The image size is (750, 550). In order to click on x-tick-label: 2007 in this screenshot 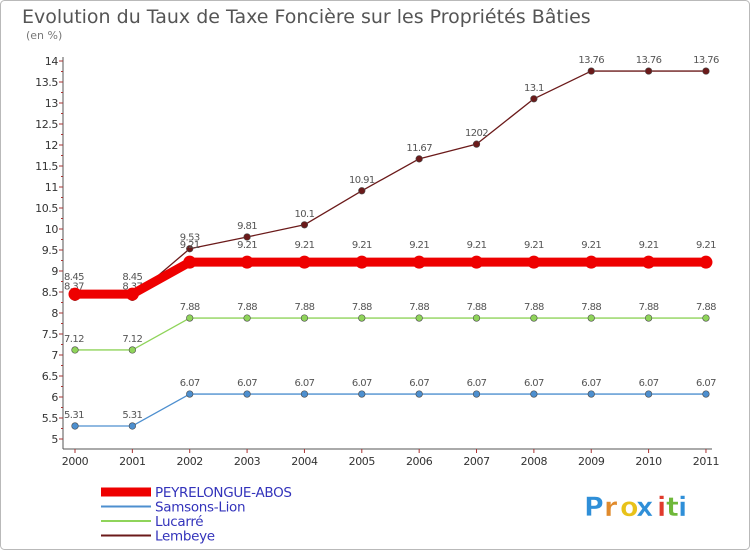, I will do `click(476, 461)`.